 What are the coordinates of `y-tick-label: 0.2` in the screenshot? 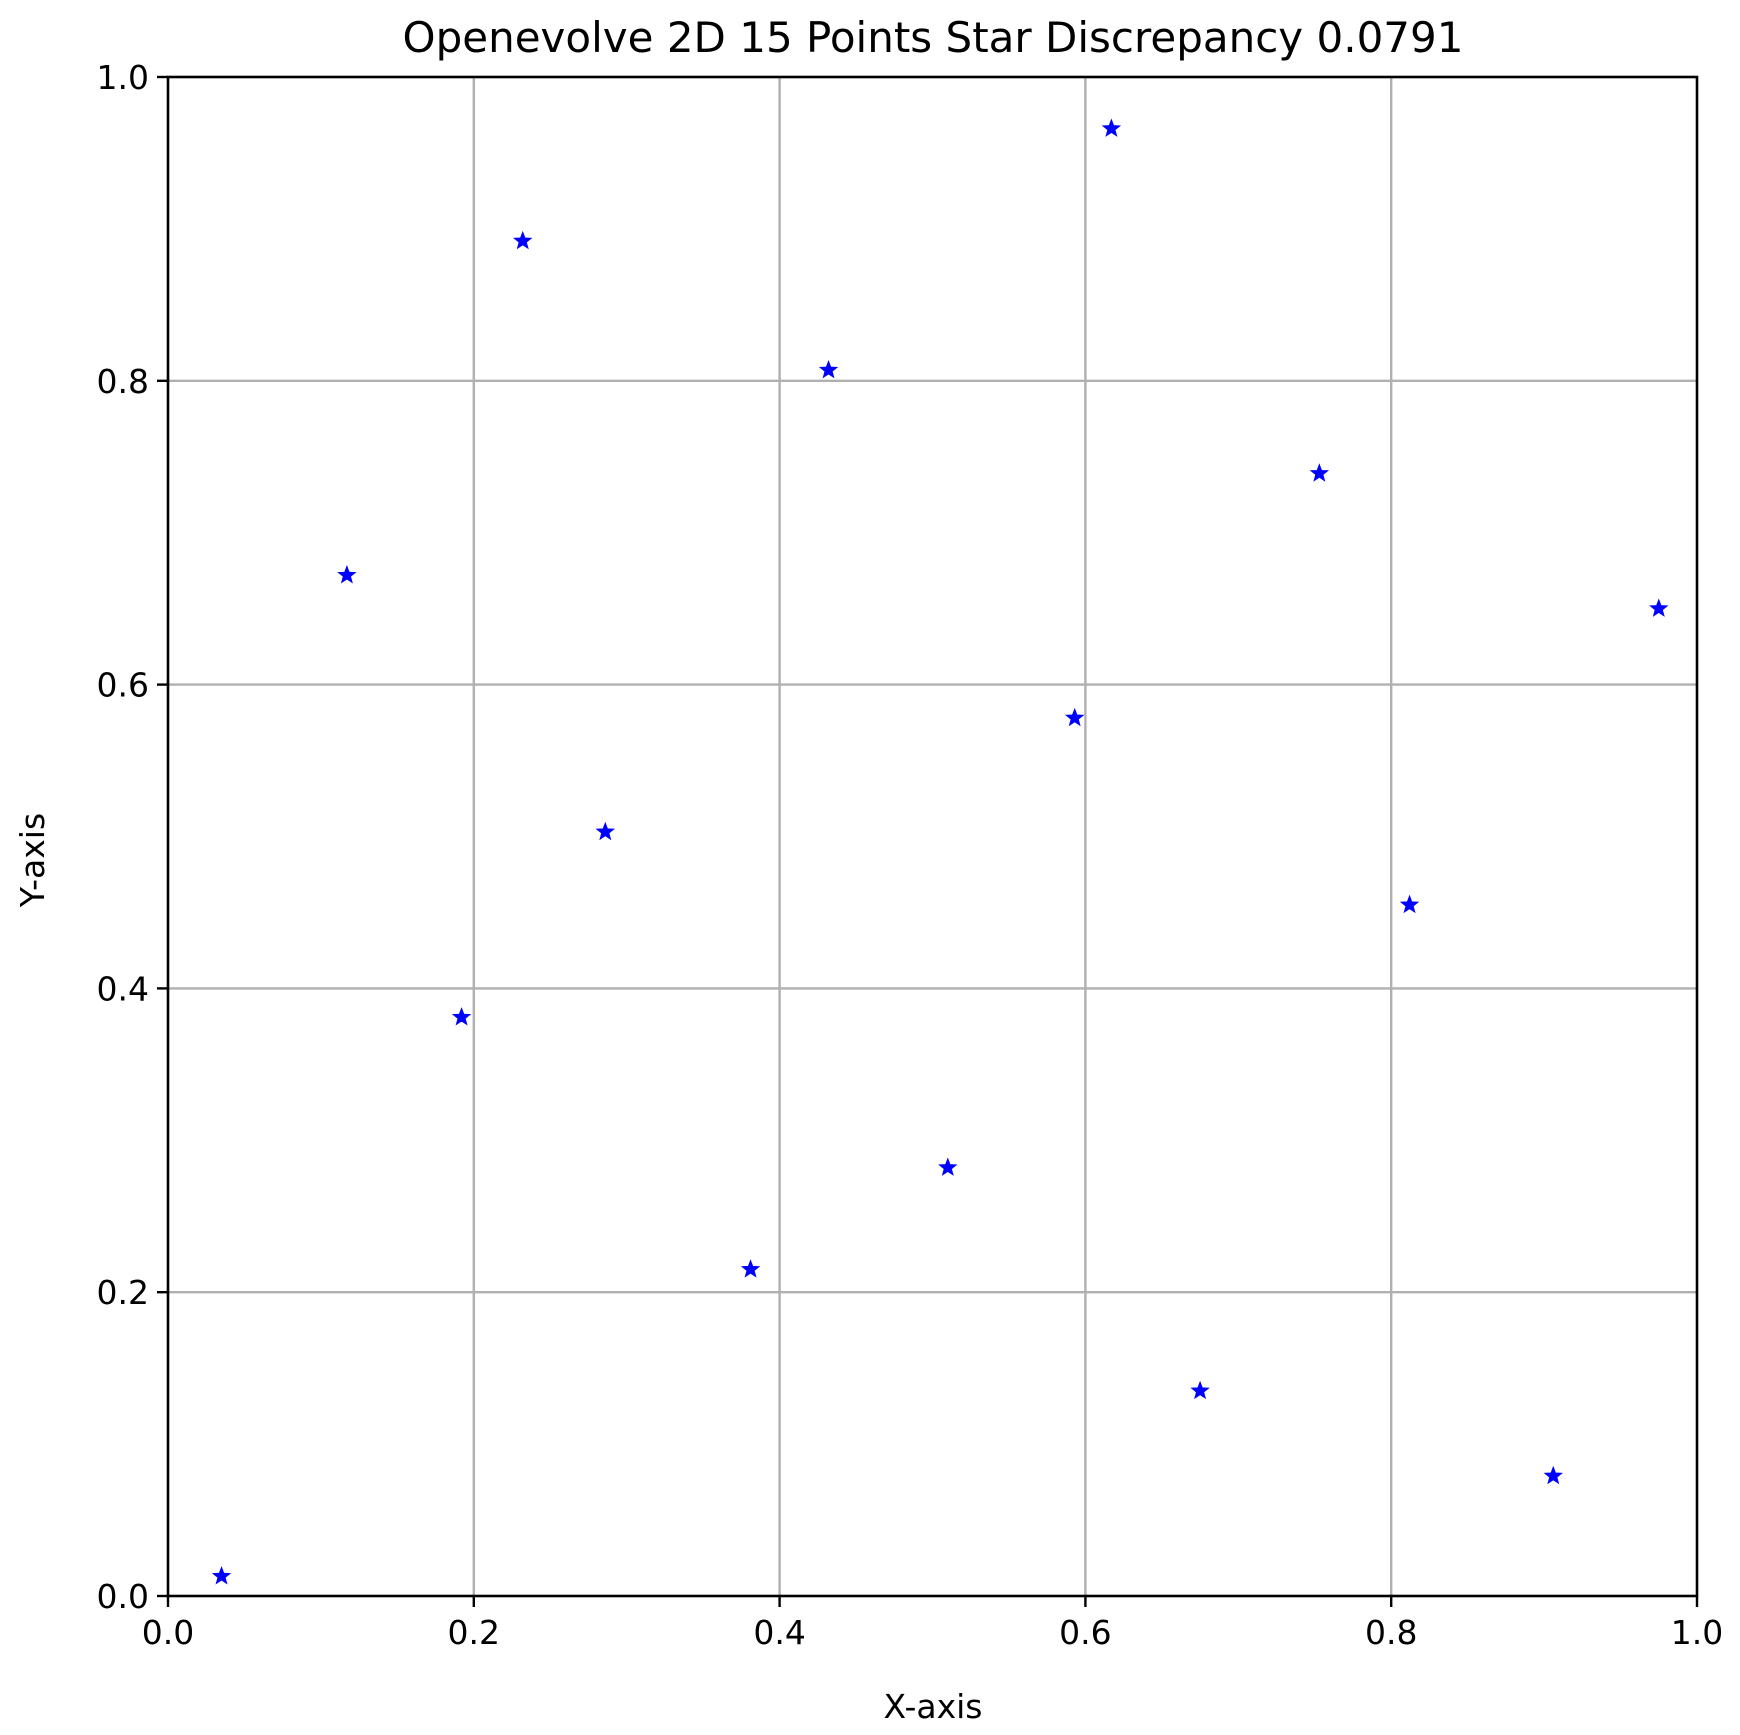 It's located at (123, 1292).